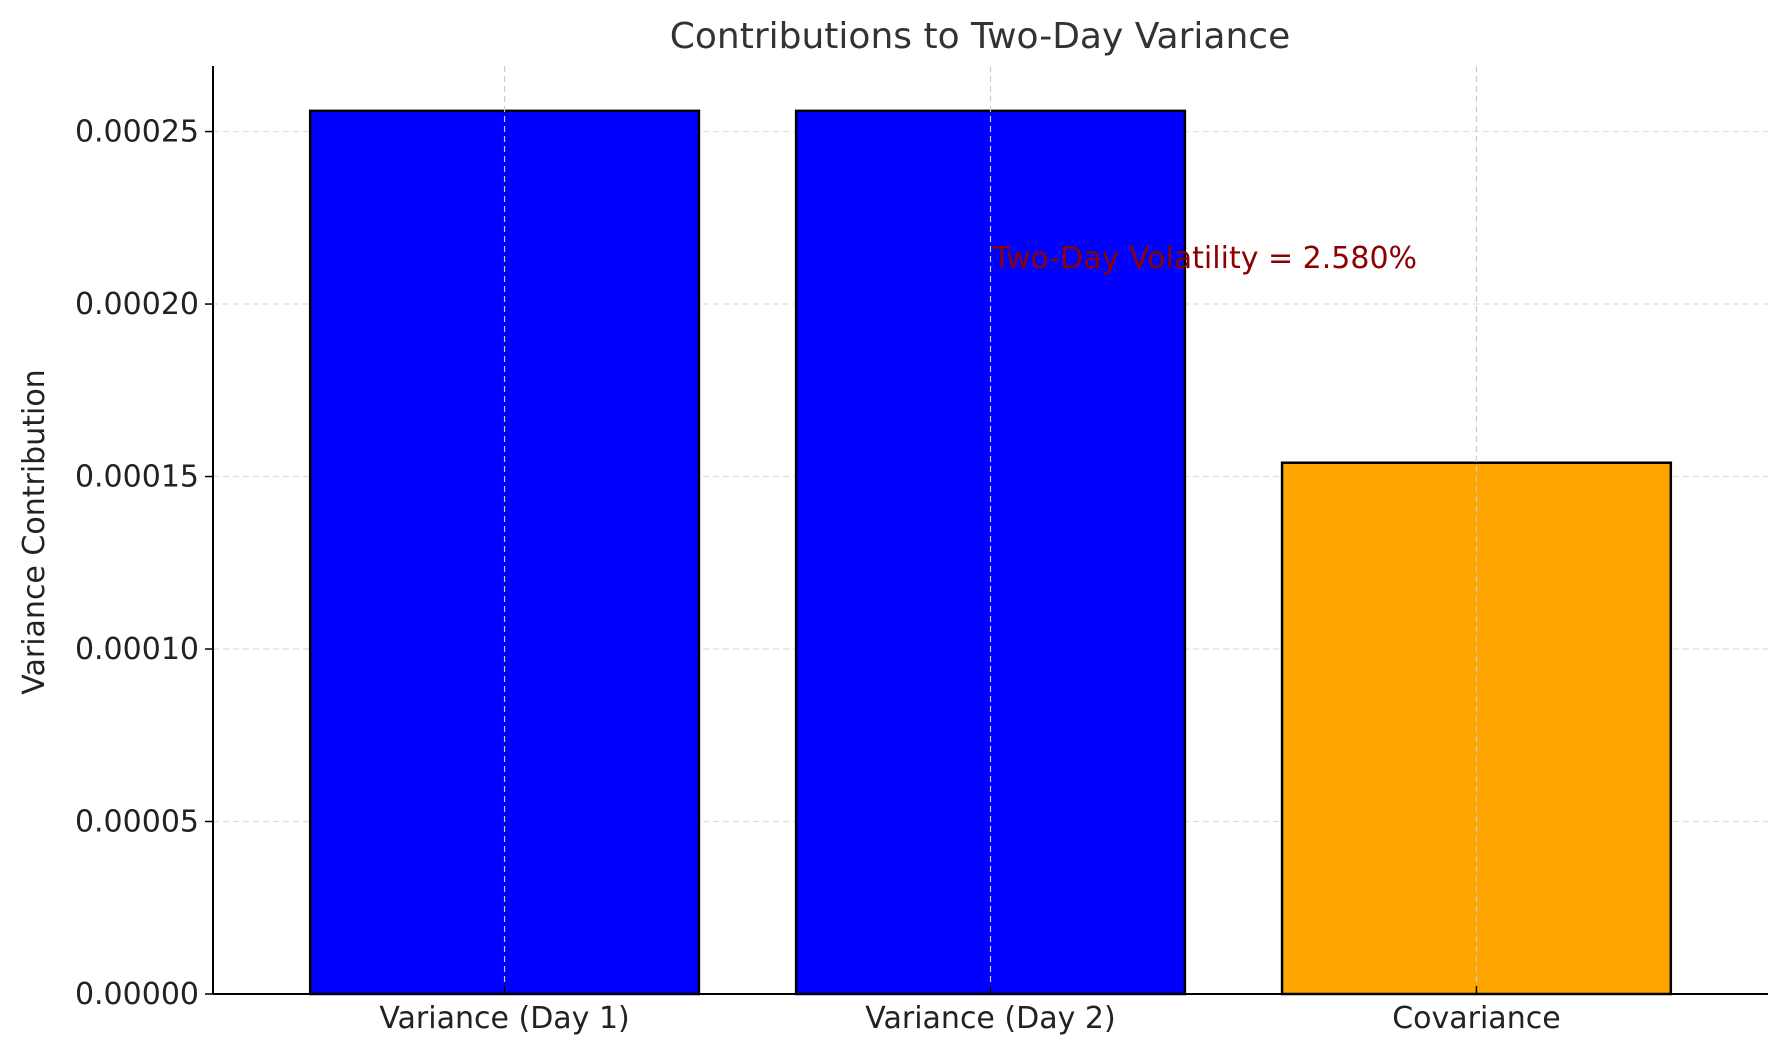  I want to click on y-tick-label: 0.00020, so click(137, 304).